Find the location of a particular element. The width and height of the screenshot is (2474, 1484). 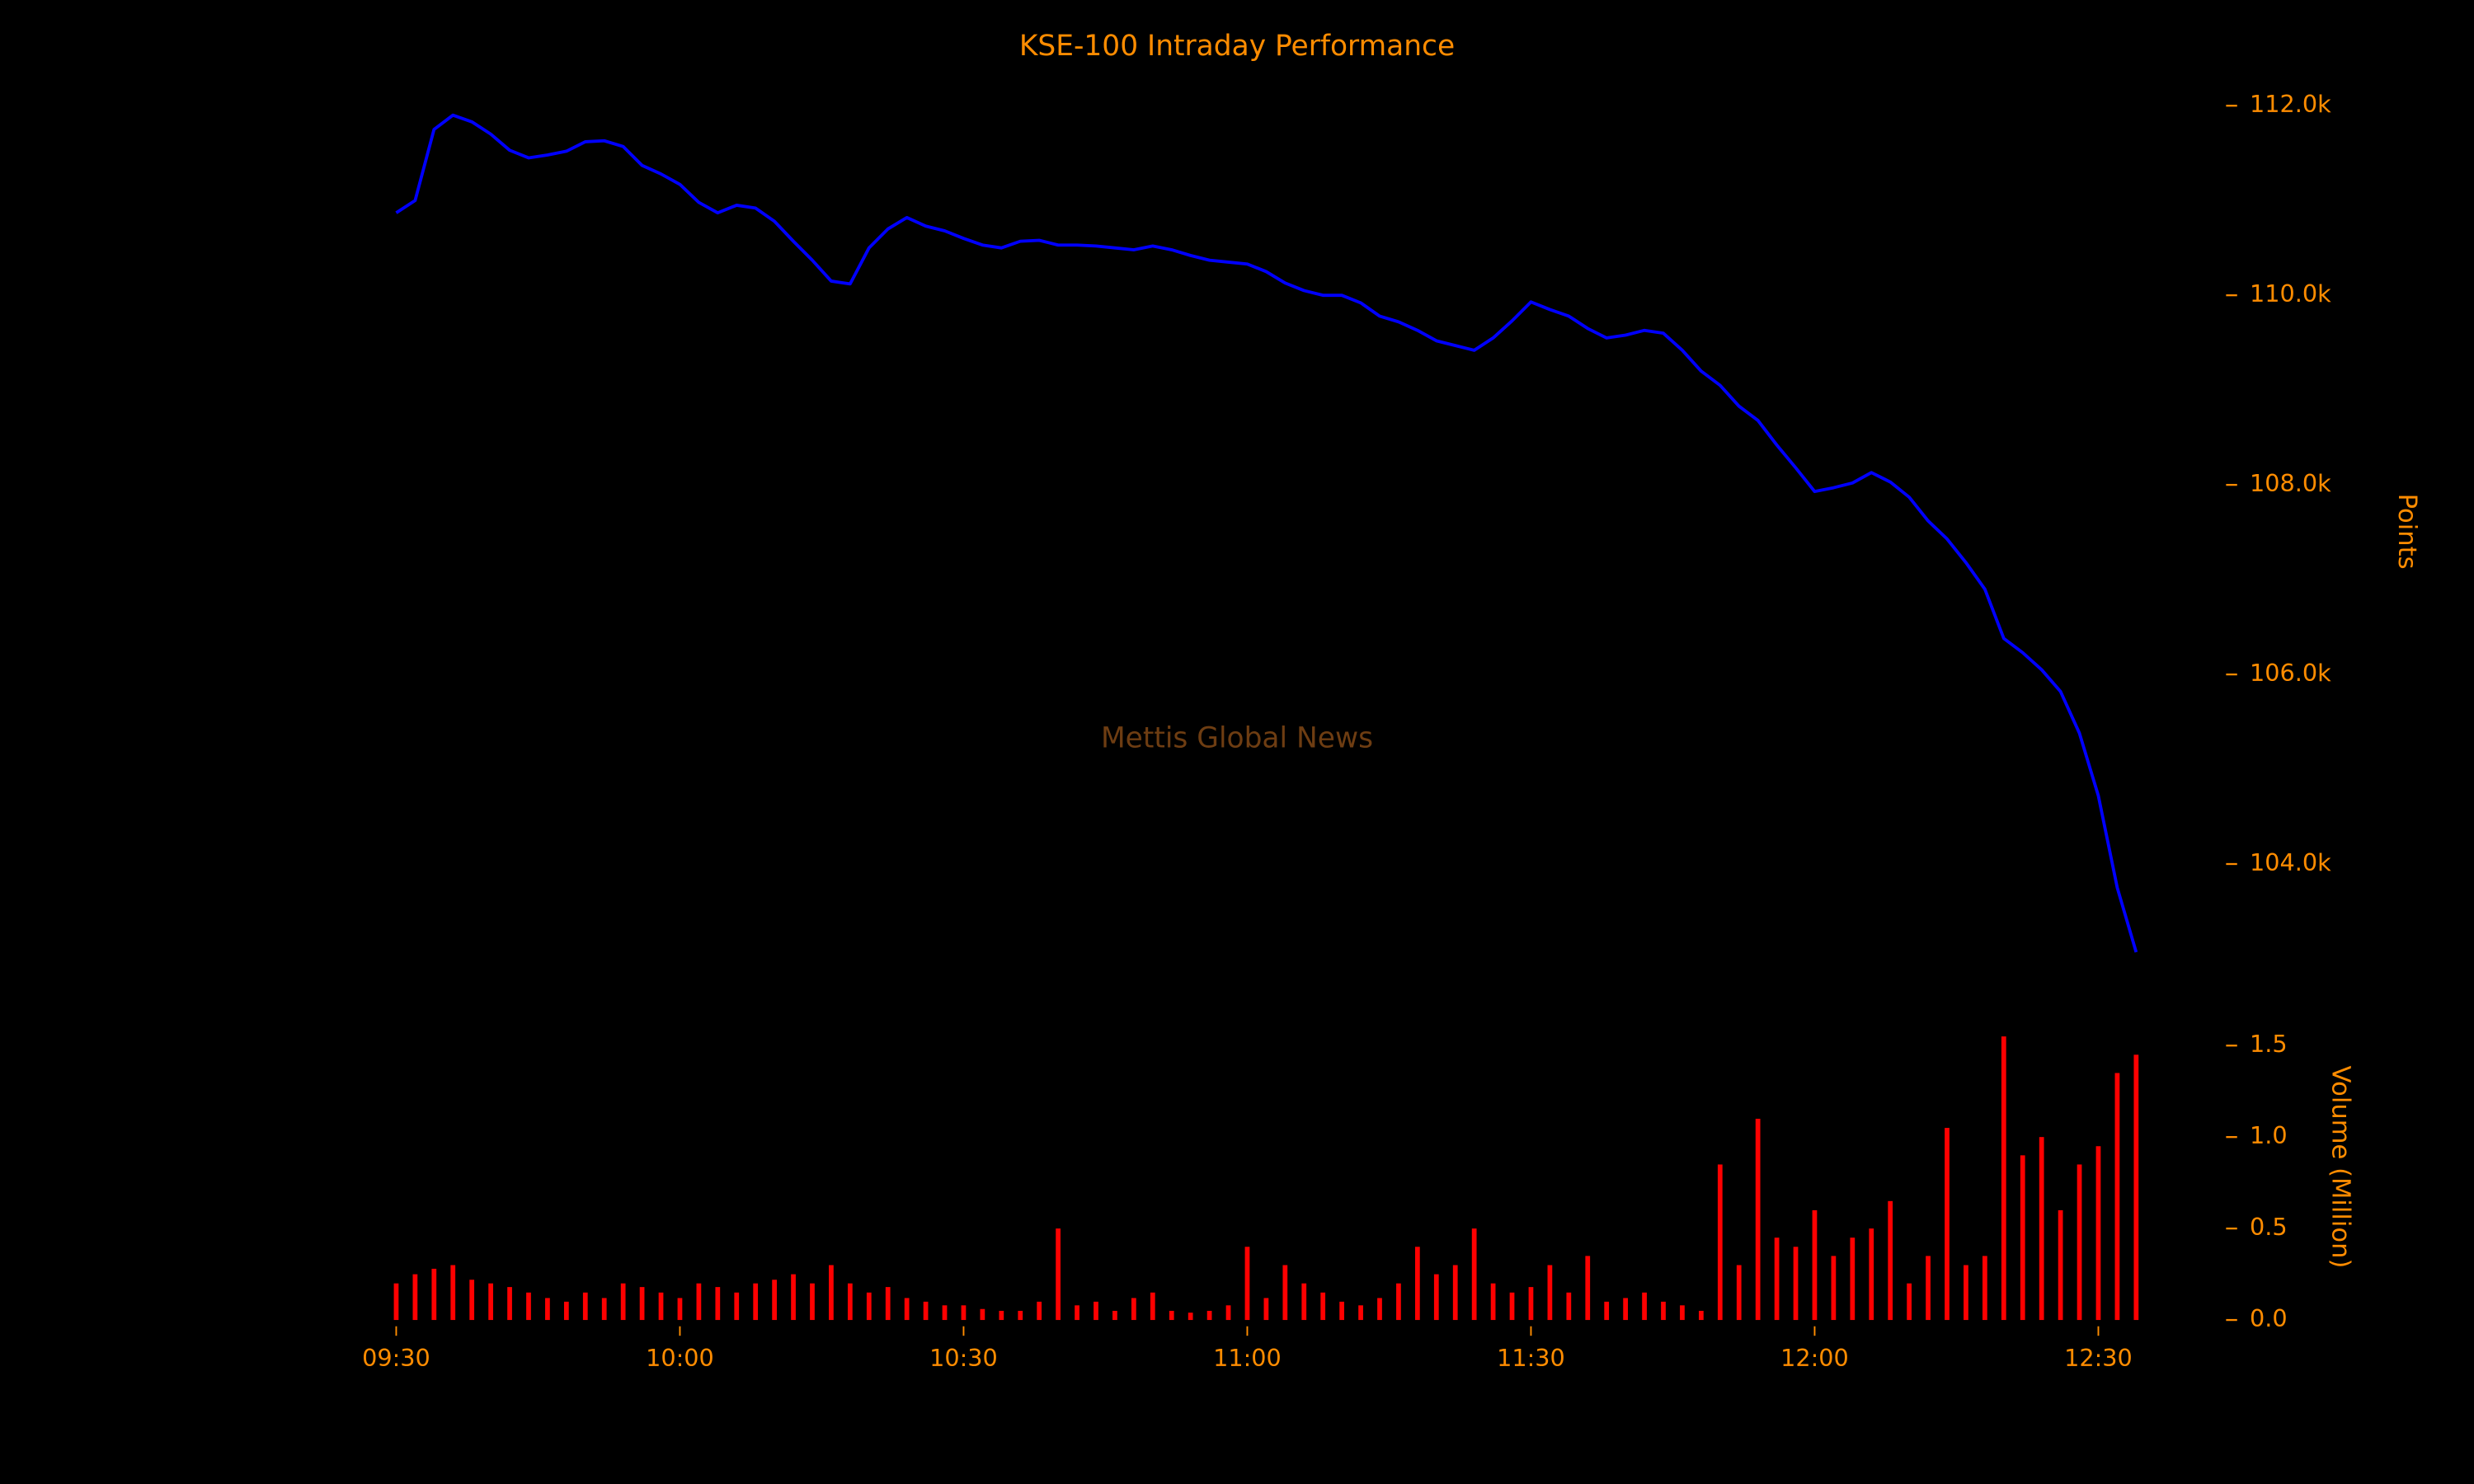

y-axis-label: Points is located at coordinates (2406, 532).